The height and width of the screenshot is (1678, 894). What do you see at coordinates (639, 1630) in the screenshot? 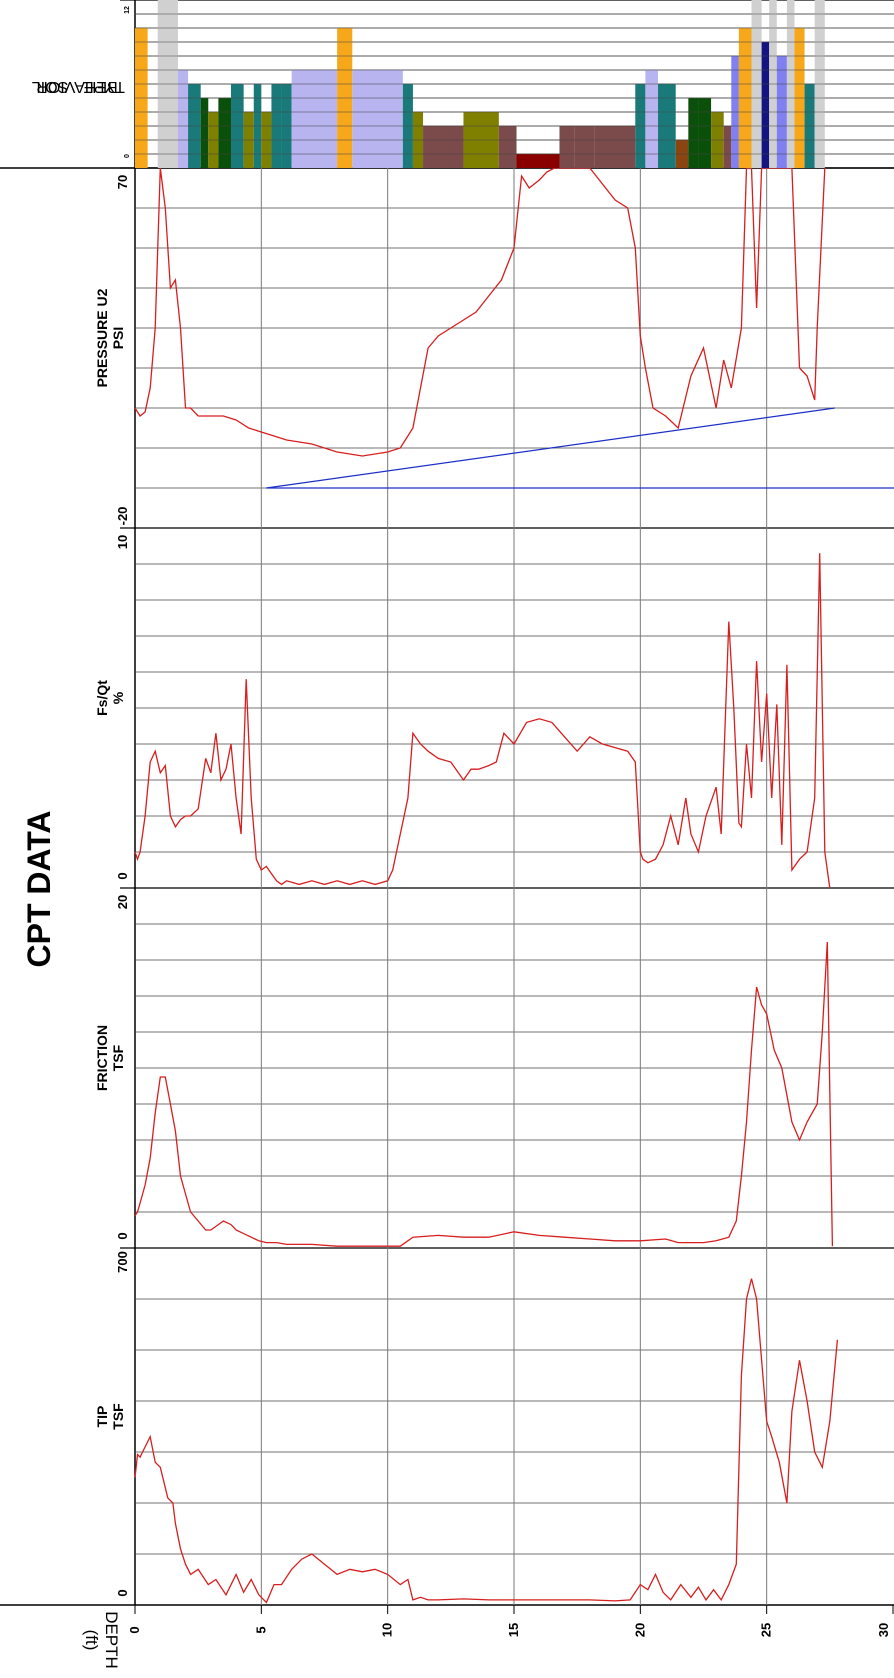
I see `depth-tick-label: 20` at bounding box center [639, 1630].